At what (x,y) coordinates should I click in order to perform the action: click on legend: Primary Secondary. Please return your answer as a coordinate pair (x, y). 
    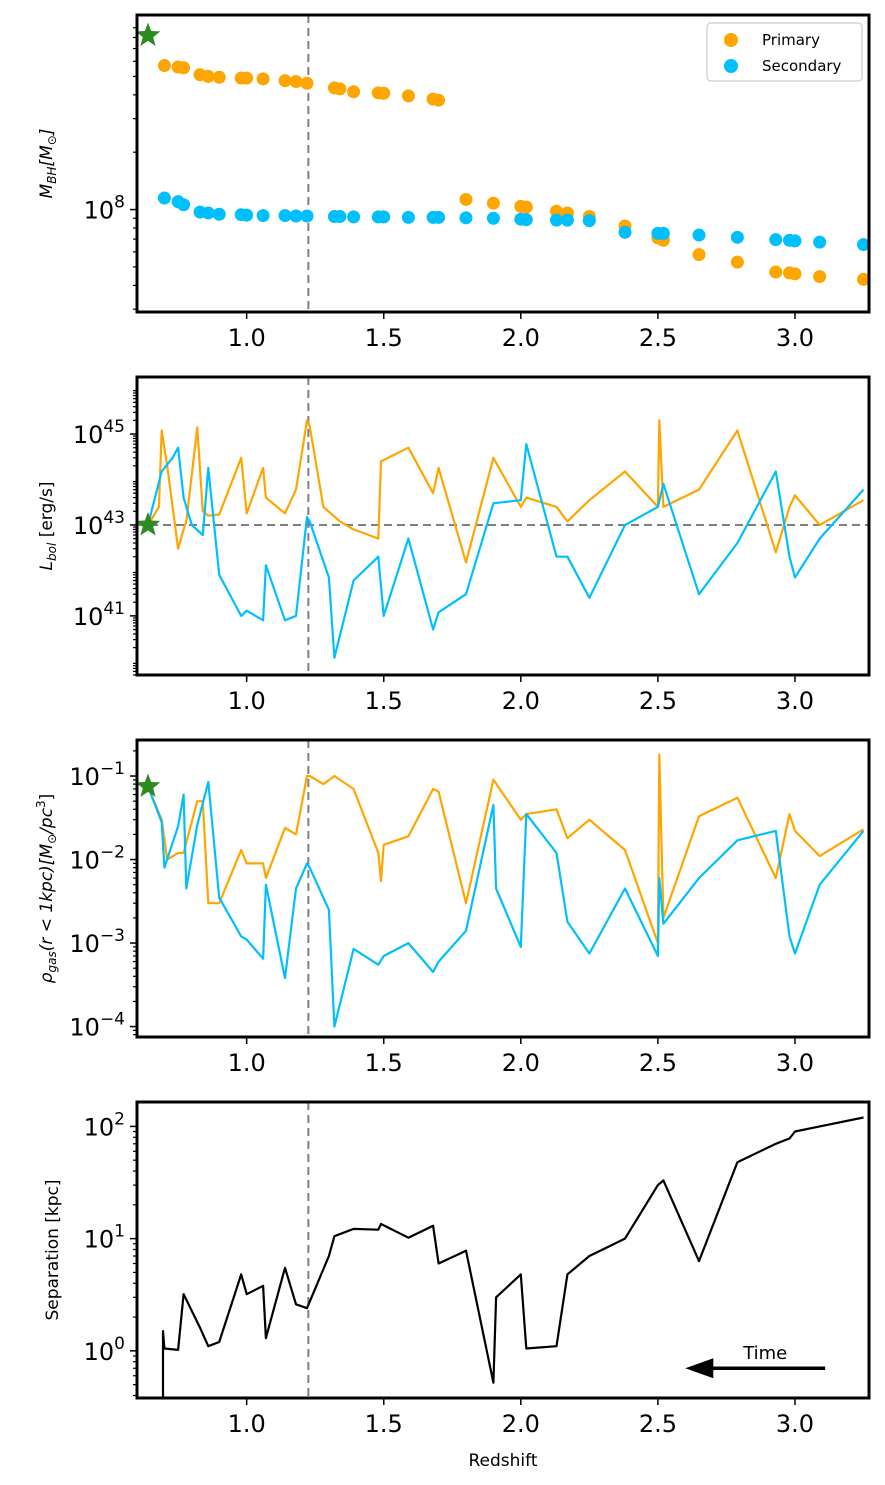
    Looking at the image, I should click on (784, 52).